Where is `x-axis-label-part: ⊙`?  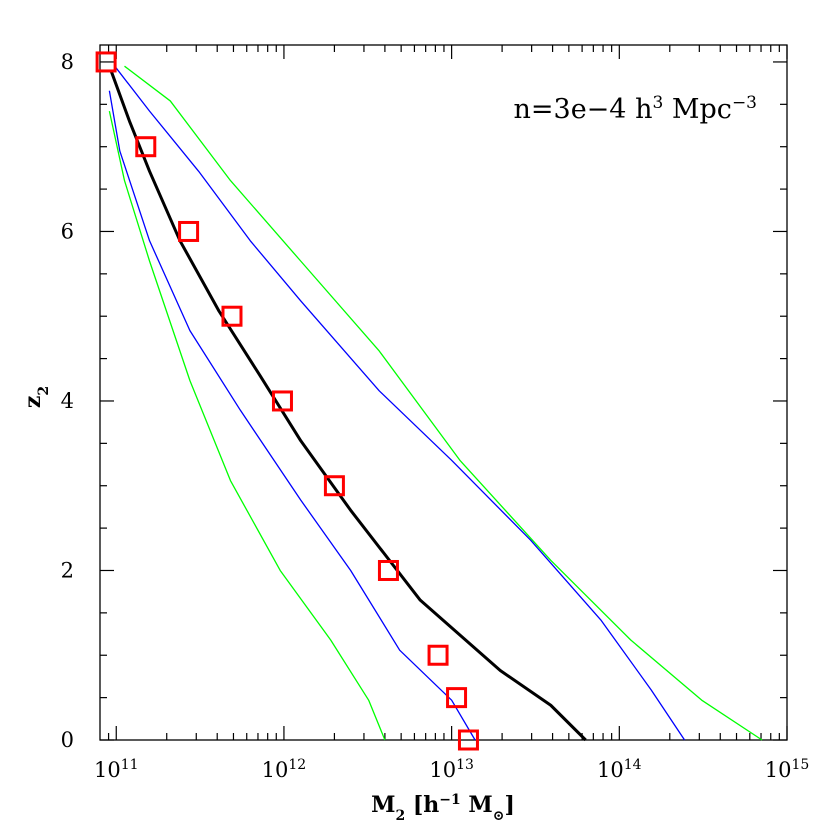
x-axis-label-part: ⊙ is located at coordinates (499, 816).